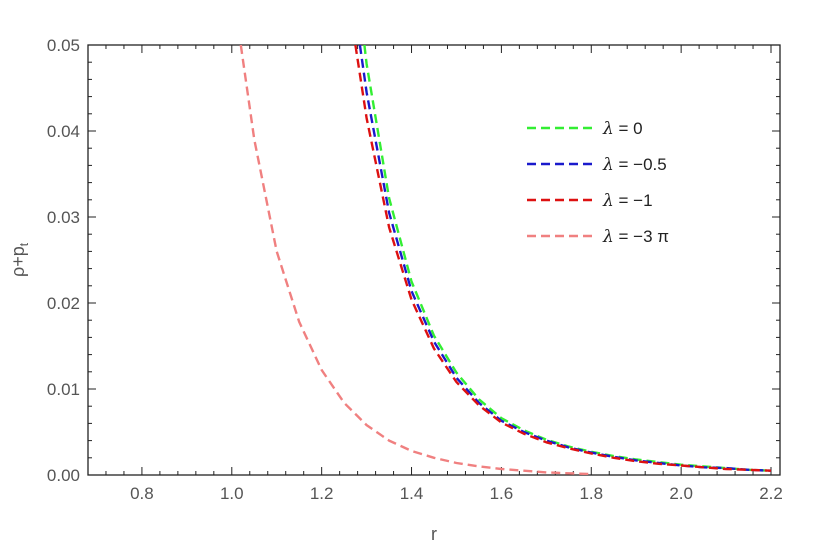 The width and height of the screenshot is (830, 548). What do you see at coordinates (142, 493) in the screenshot?
I see `x-tick-label: 0.8` at bounding box center [142, 493].